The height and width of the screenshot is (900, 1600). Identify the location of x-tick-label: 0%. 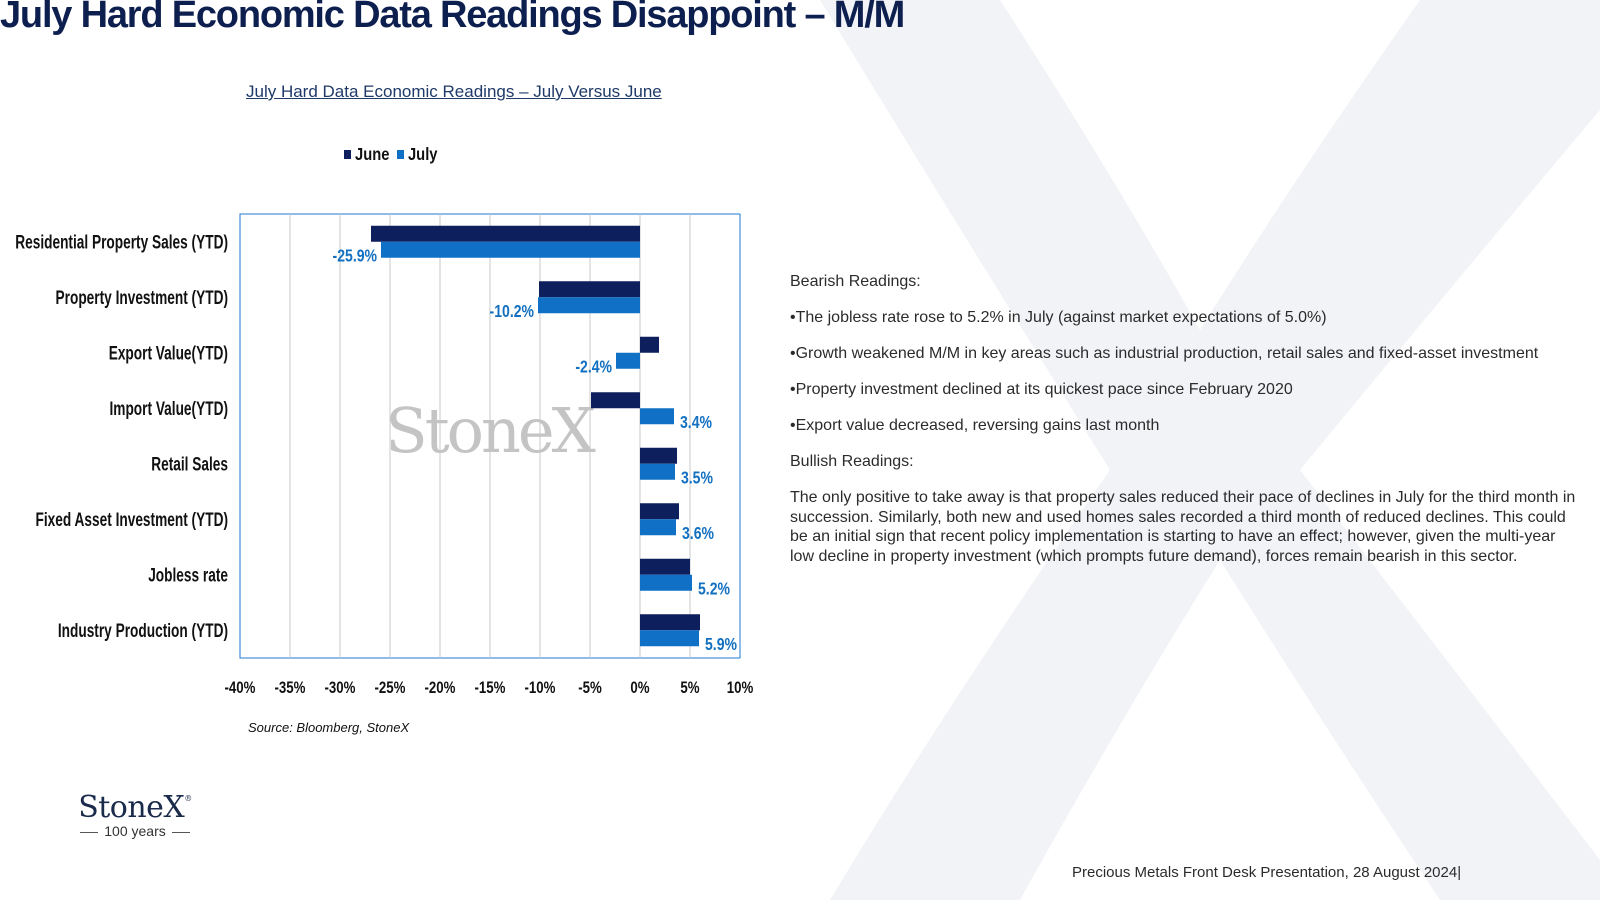
(640, 688).